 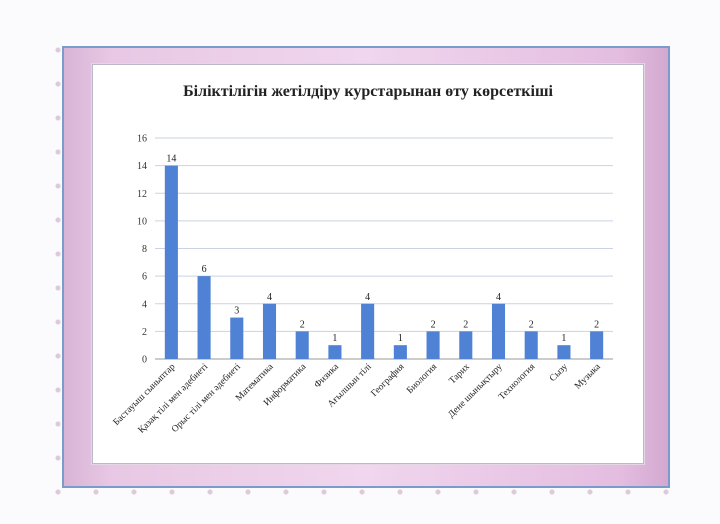 I want to click on y-tick-label: 2, so click(x=144, y=332).